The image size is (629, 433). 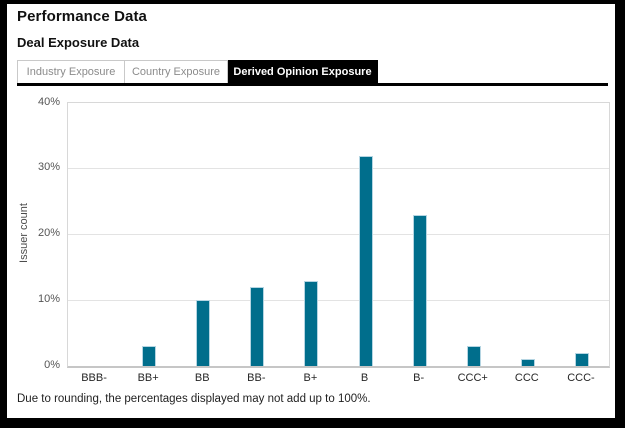 I want to click on x-tick-label: BB, so click(x=202, y=378).